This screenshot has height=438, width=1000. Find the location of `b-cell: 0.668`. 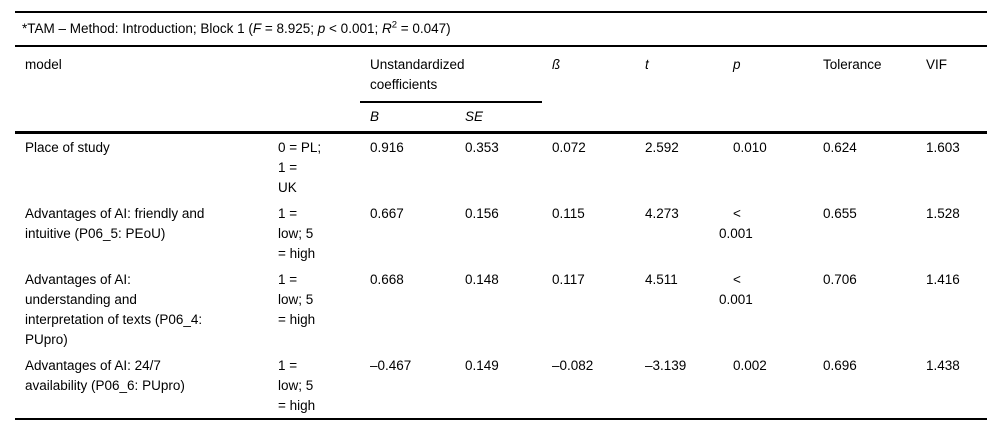

b-cell: 0.668 is located at coordinates (387, 279).